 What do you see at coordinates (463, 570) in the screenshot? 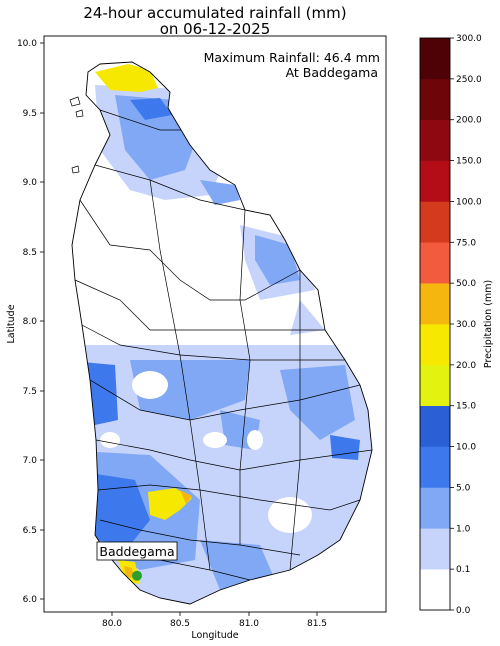
I see `colorbar-tick-label: 0.1` at bounding box center [463, 570].